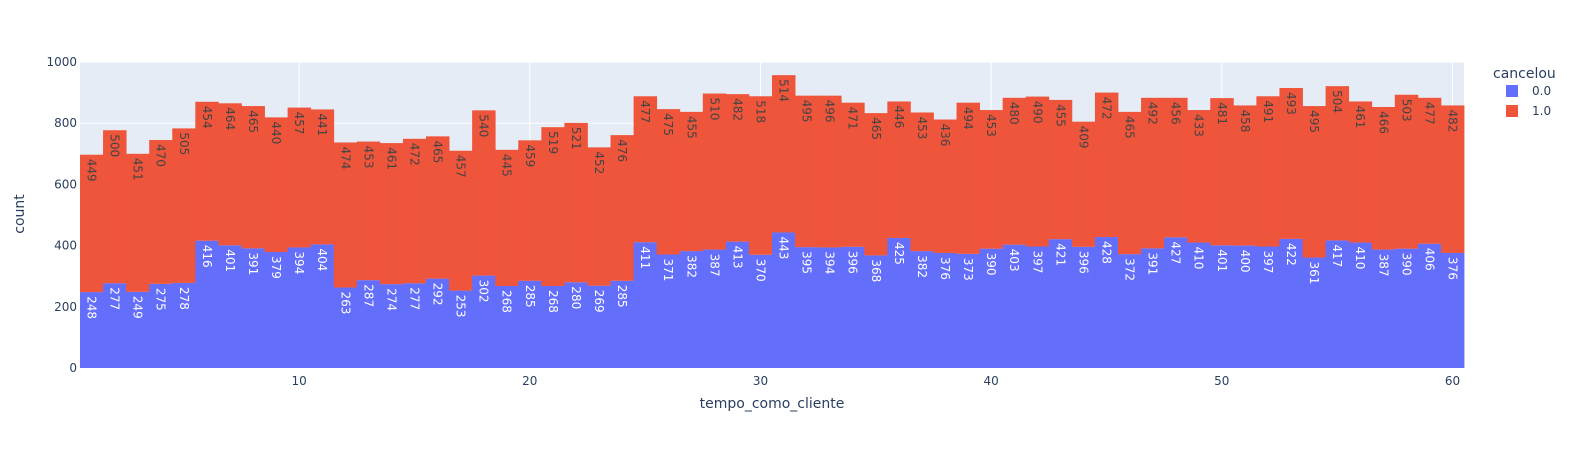  I want to click on bar-1.0-5, so click(184, 205).